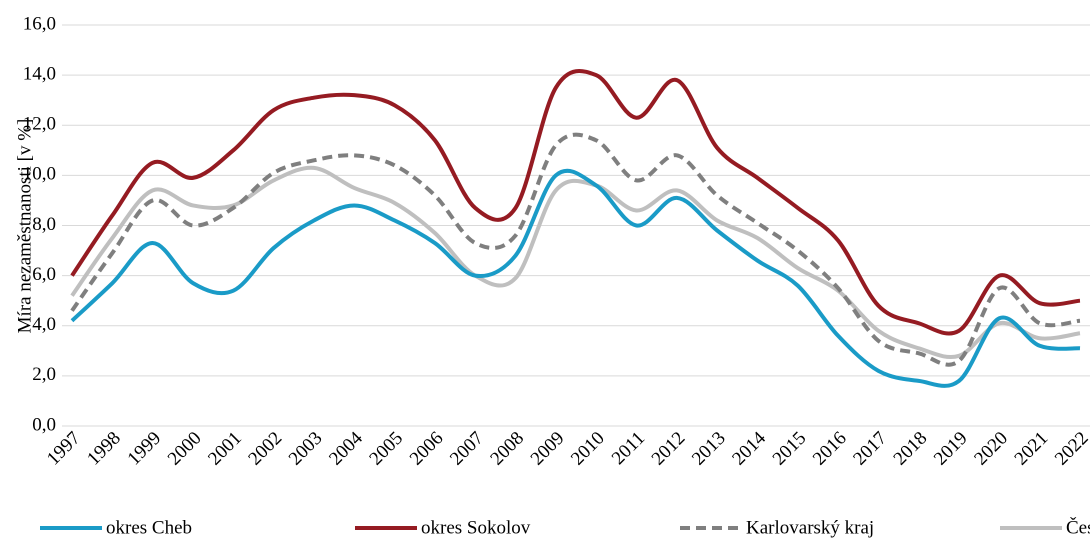 The width and height of the screenshot is (1090, 546). Describe the element at coordinates (44, 424) in the screenshot. I see `y-tick-label: 0,0` at that location.